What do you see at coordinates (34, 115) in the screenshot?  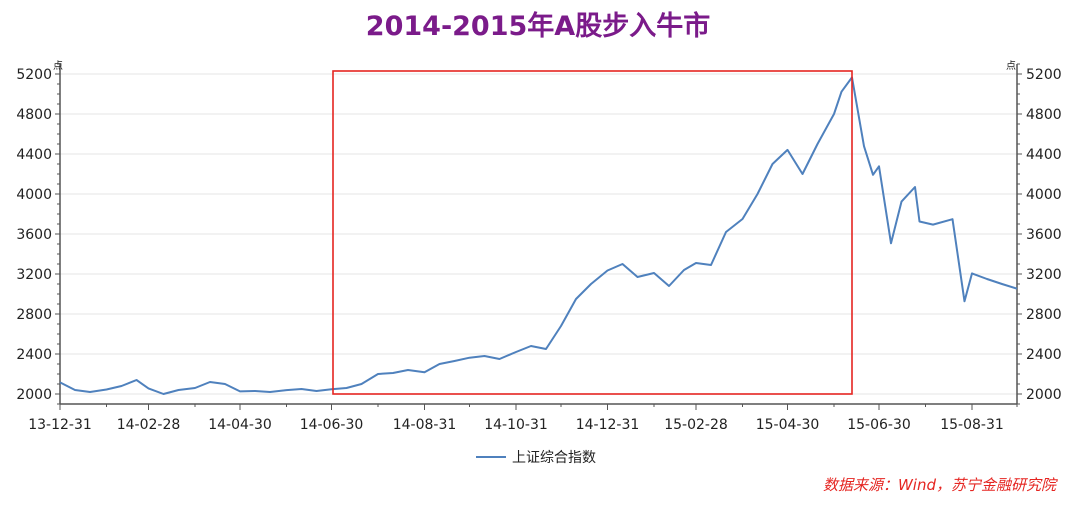 I see `y-tick-label-left: 4800` at bounding box center [34, 115].